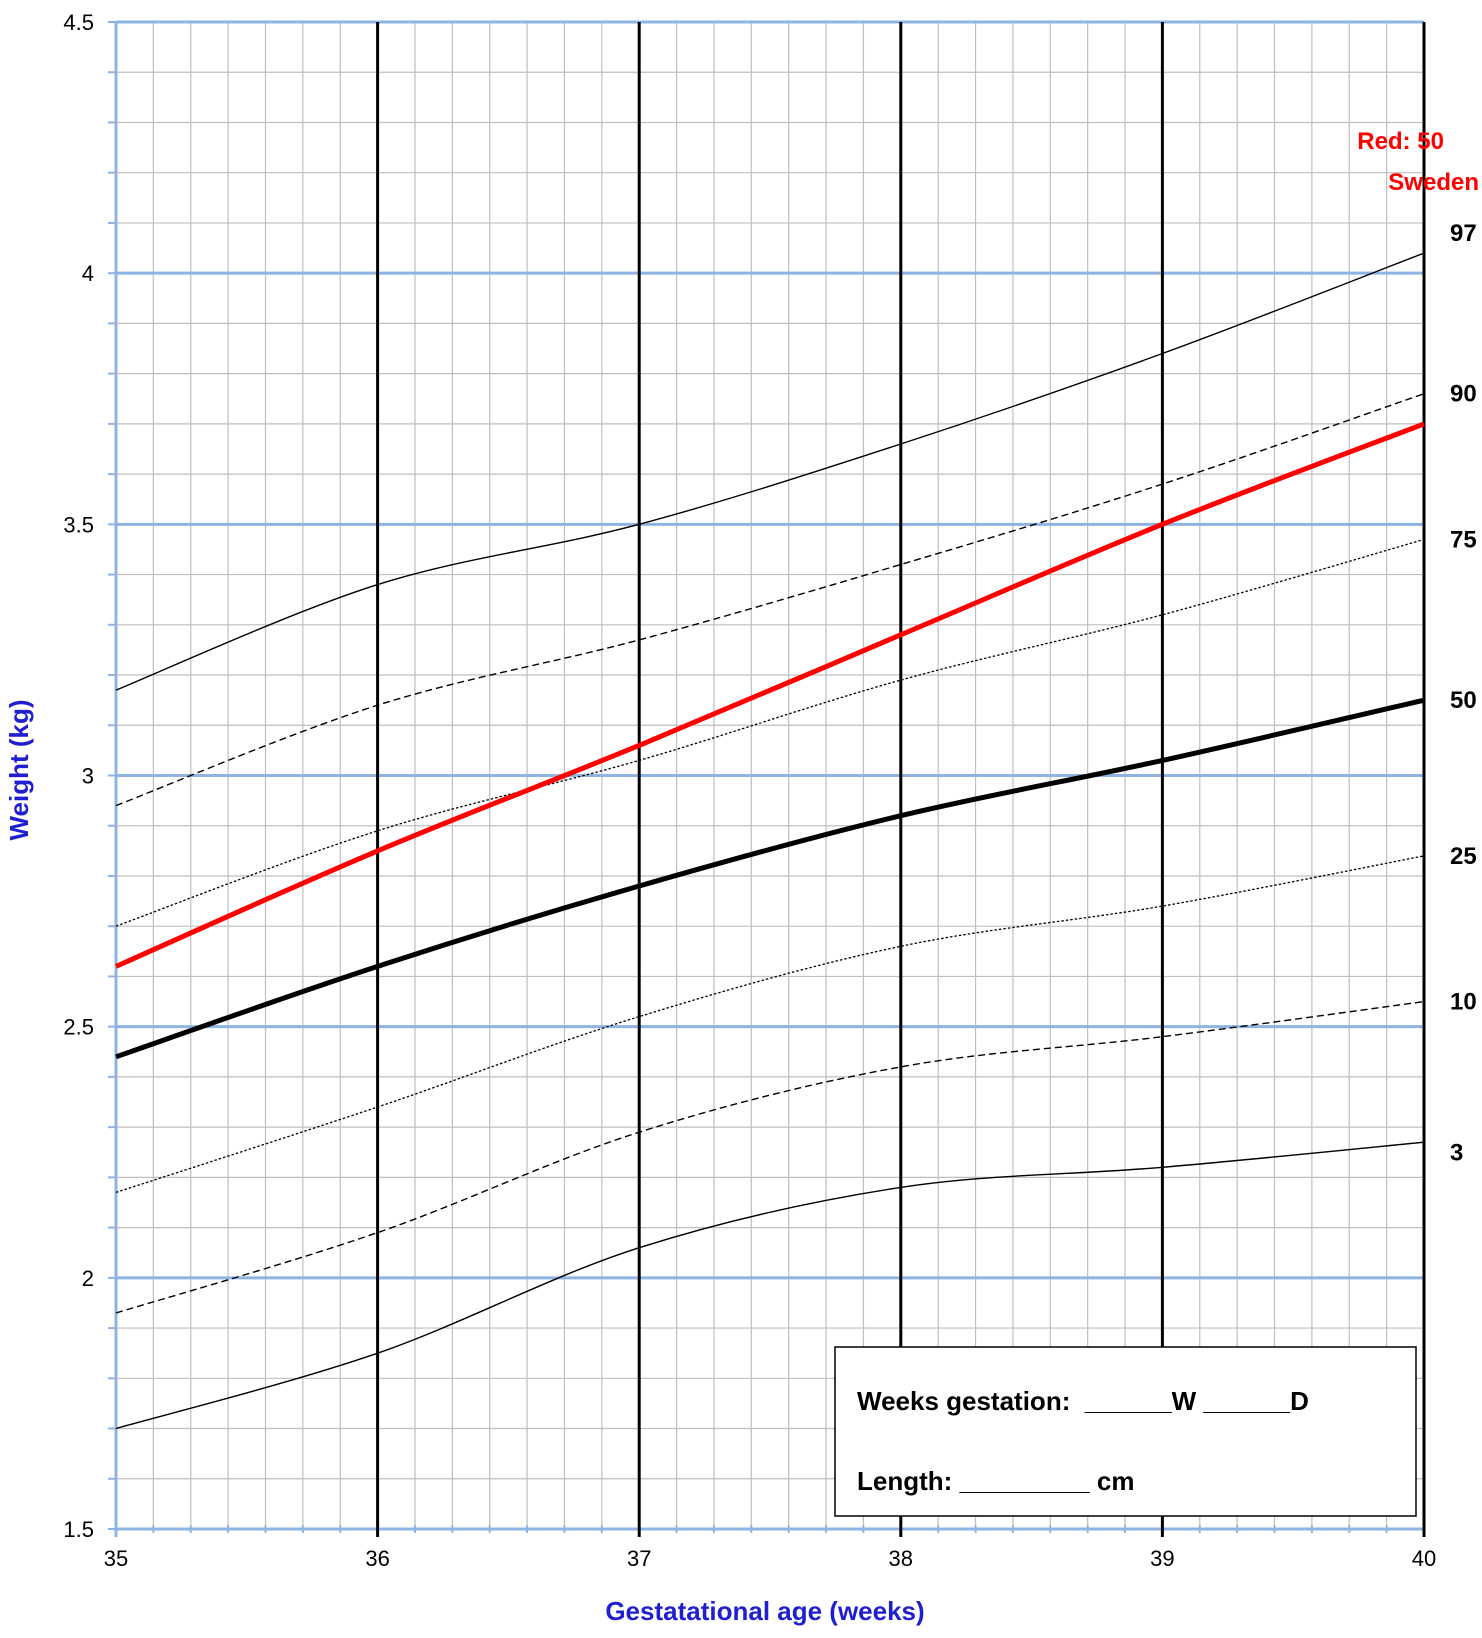 This screenshot has height=1638, width=1482. What do you see at coordinates (1400, 141) in the screenshot?
I see `red-label-line-1: Red: 50` at bounding box center [1400, 141].